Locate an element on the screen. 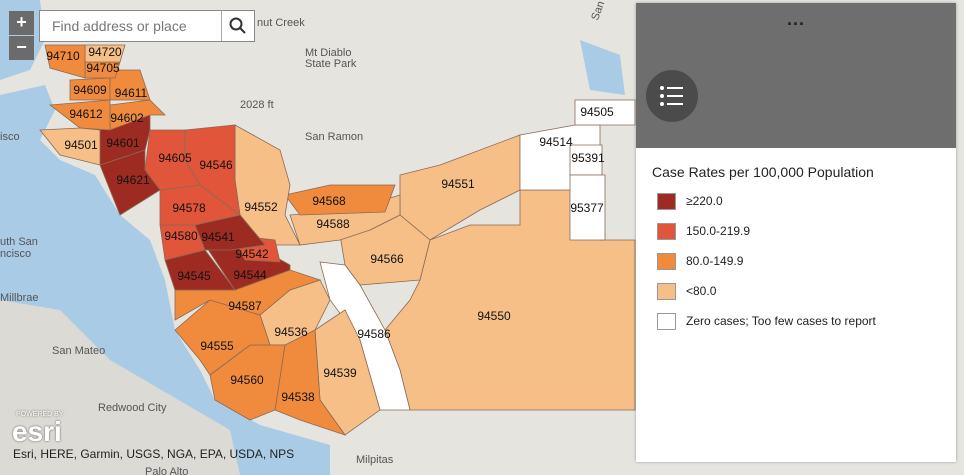 This screenshot has width=964, height=475. zip-label: 95377 is located at coordinates (587, 208).